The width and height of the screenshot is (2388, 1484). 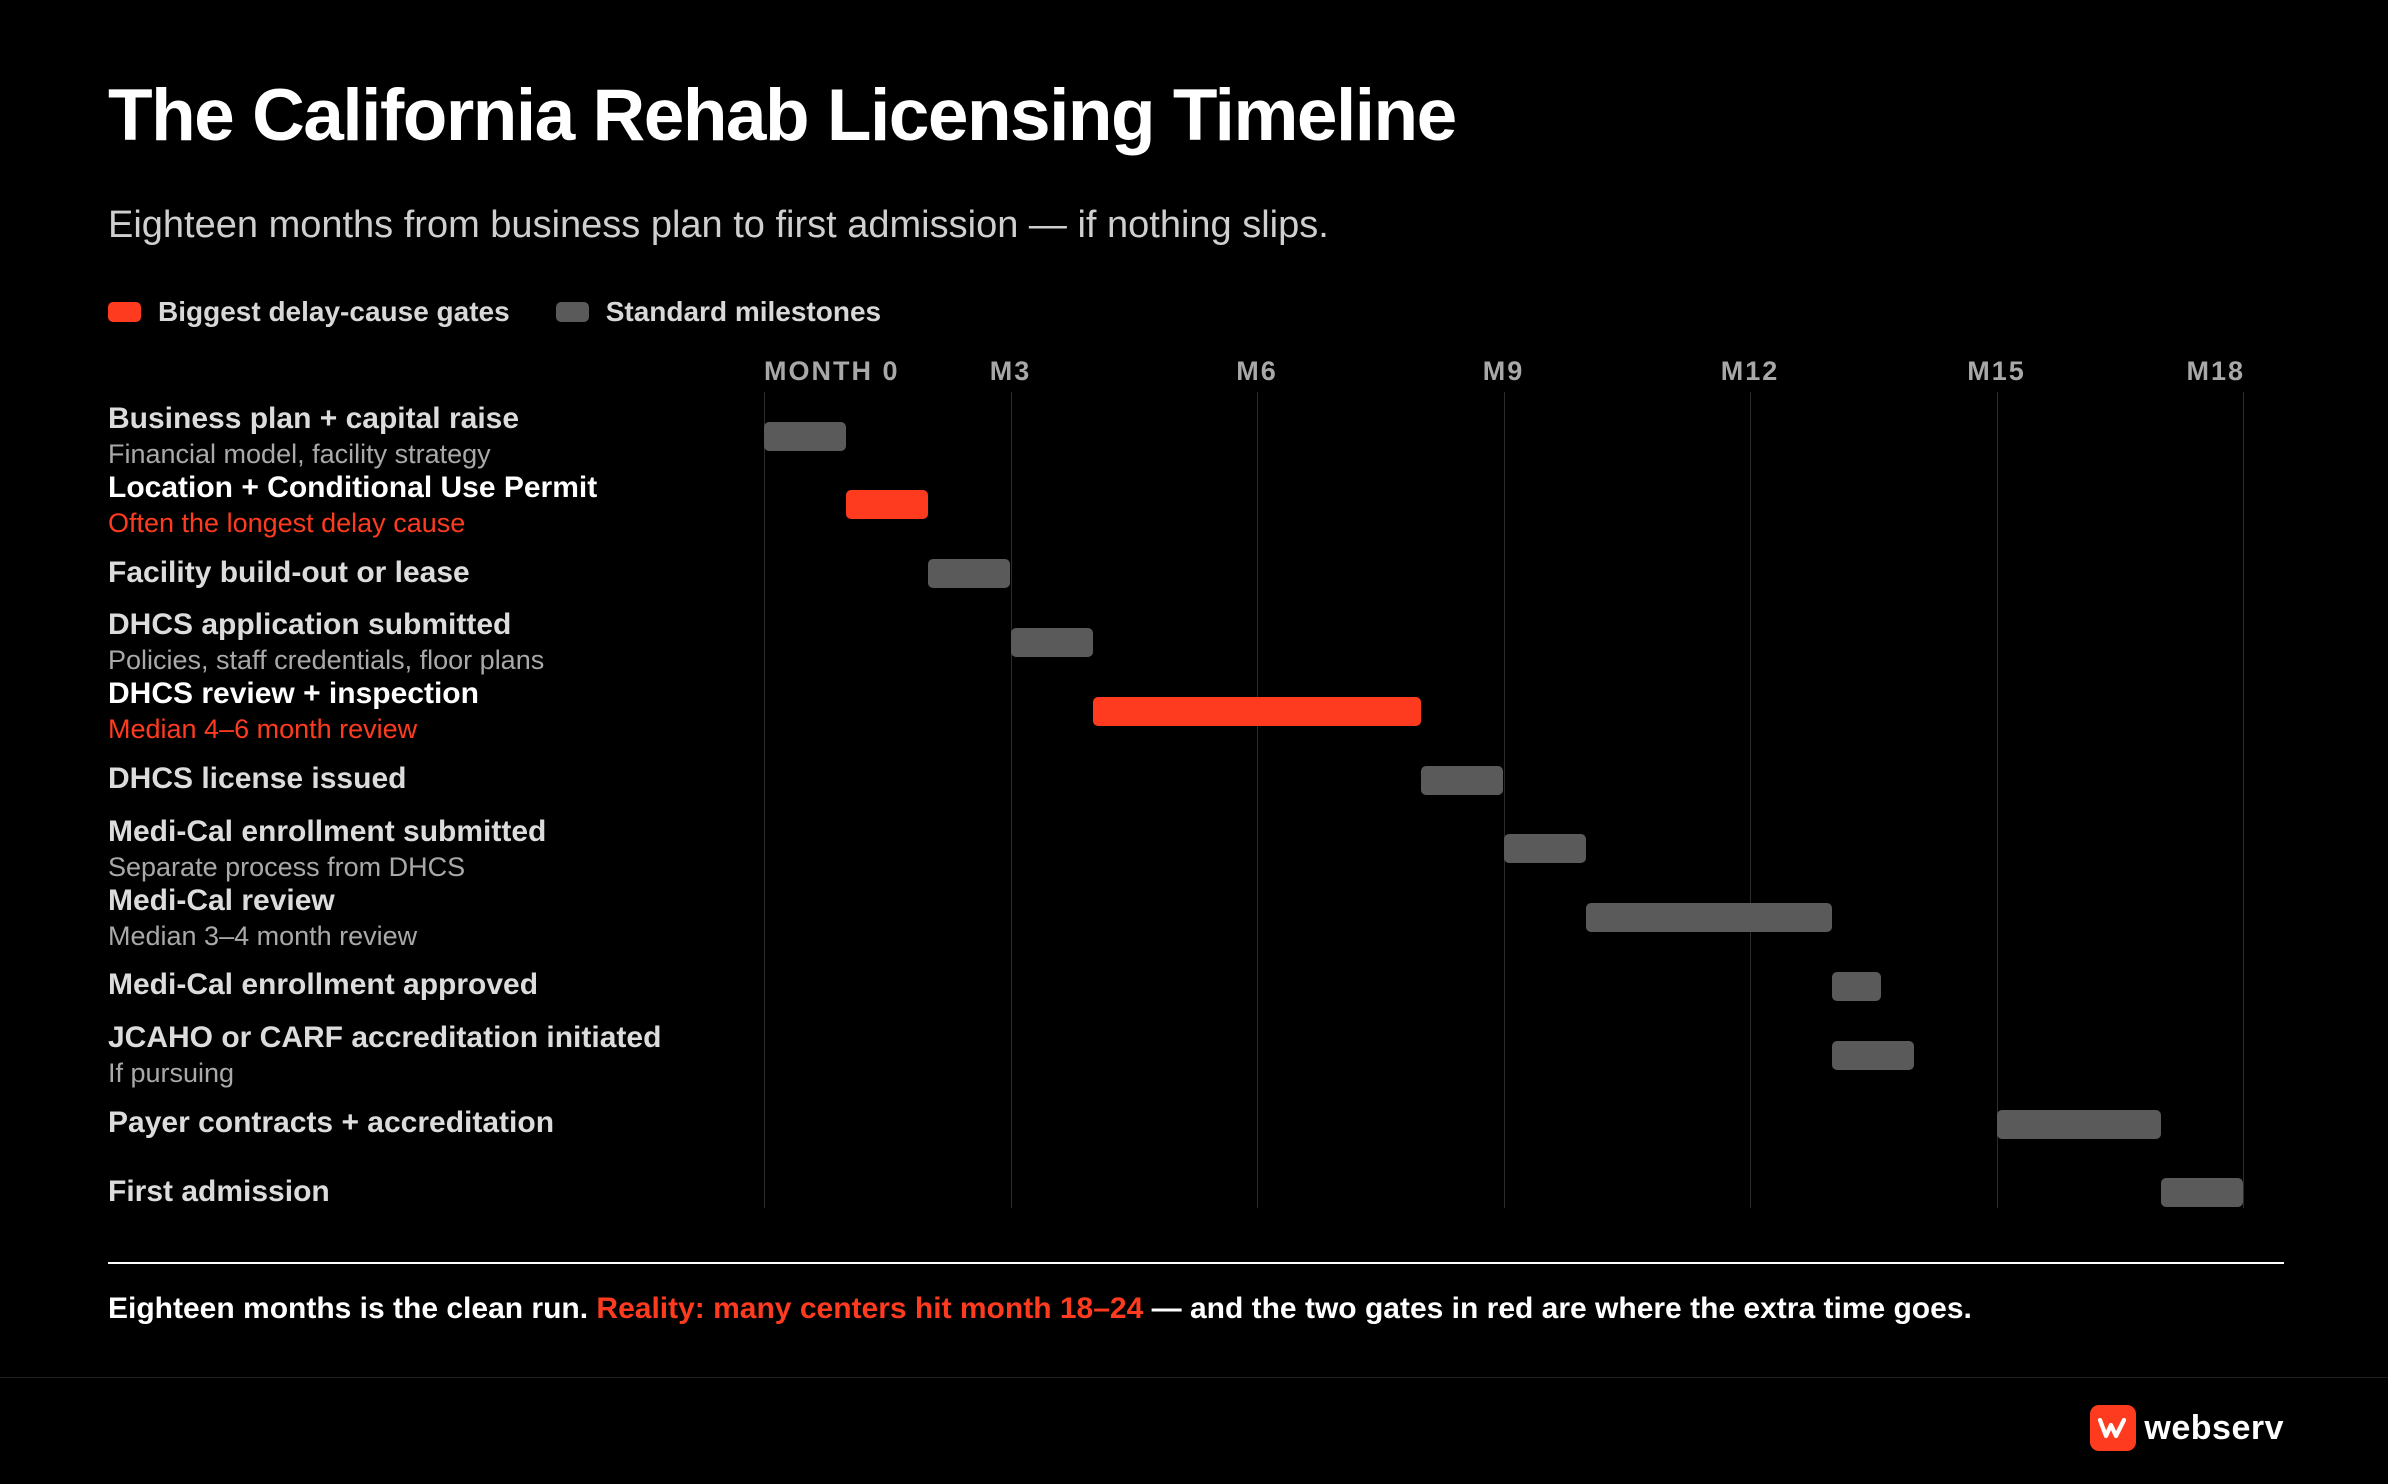 What do you see at coordinates (782, 115) in the screenshot?
I see `page-title: The California Rehab Licensing Timeline` at bounding box center [782, 115].